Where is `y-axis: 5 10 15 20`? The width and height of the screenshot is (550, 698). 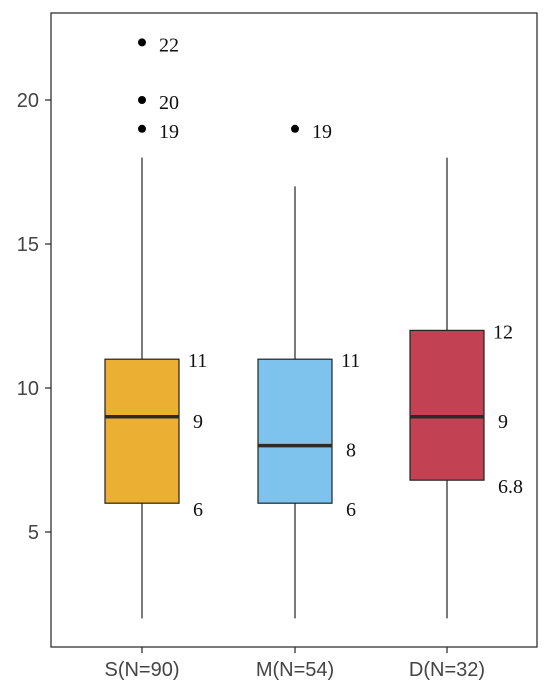 y-axis: 5 10 15 20 is located at coordinates (34, 317).